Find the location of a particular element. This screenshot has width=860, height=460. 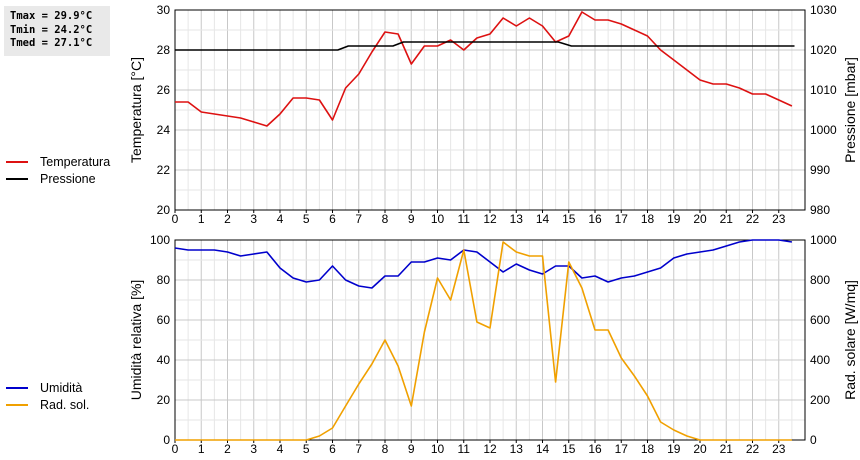

x-tick-label-top: 19 is located at coordinates (674, 219).